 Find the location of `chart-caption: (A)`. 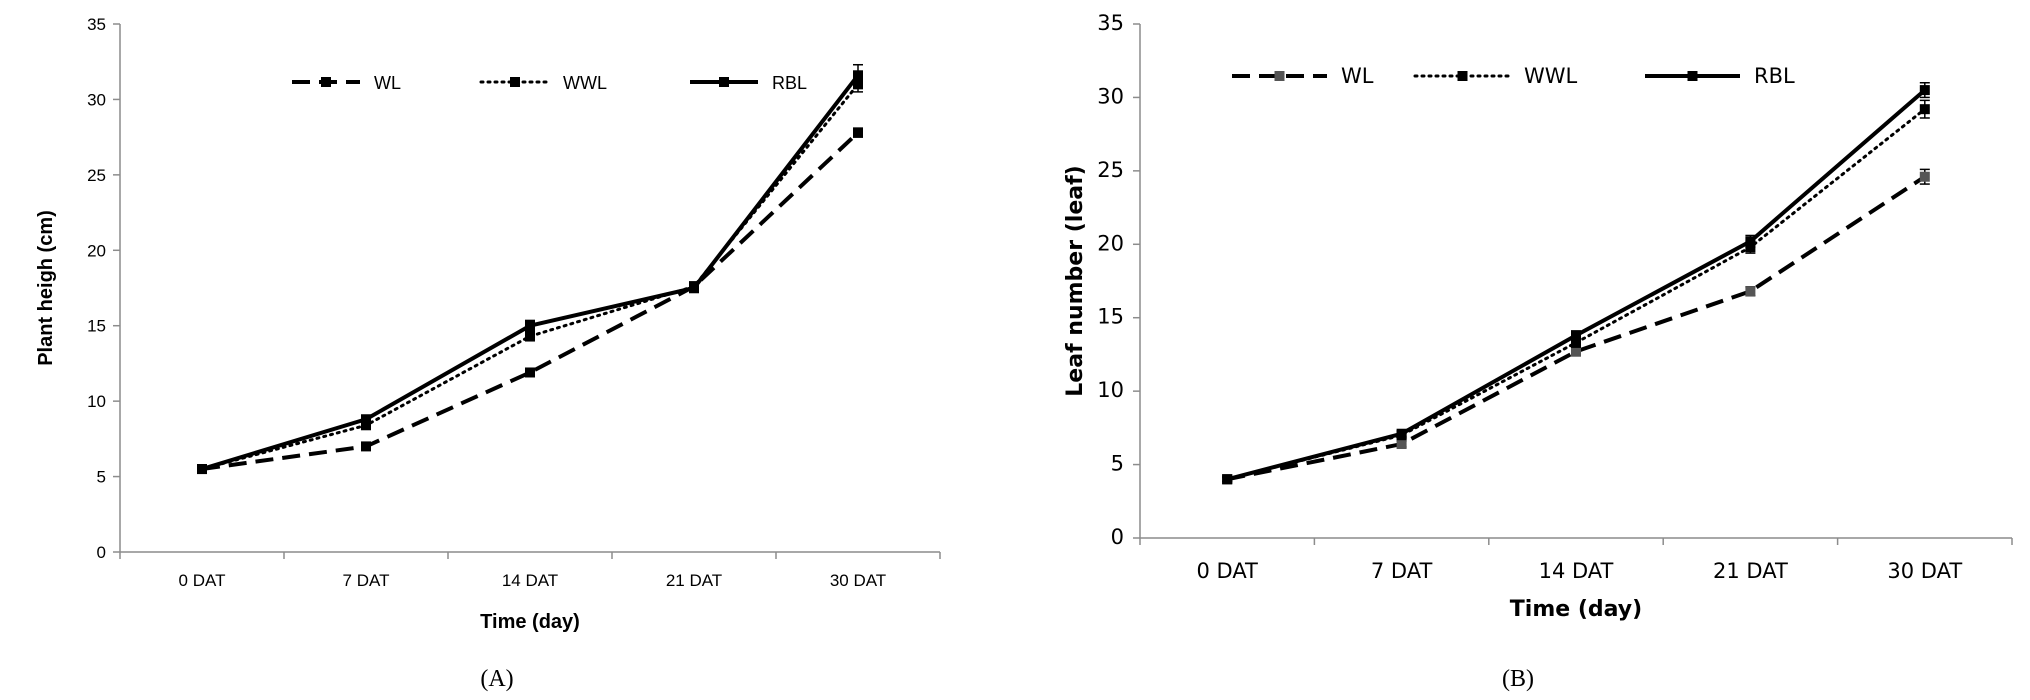

chart-caption: (A) is located at coordinates (496, 679).